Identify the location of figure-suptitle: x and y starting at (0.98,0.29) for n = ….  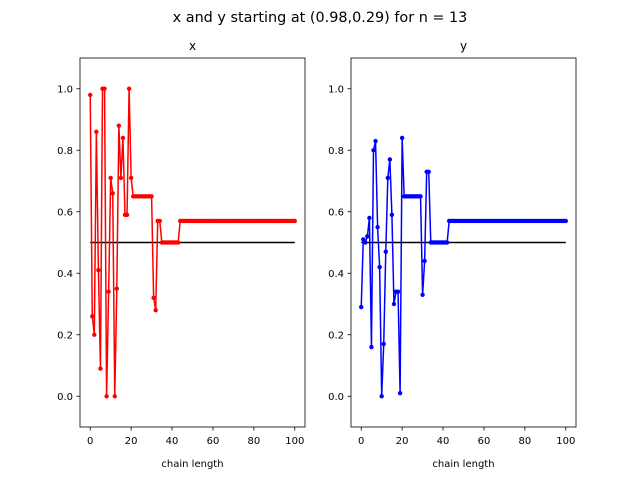
(320, 18).